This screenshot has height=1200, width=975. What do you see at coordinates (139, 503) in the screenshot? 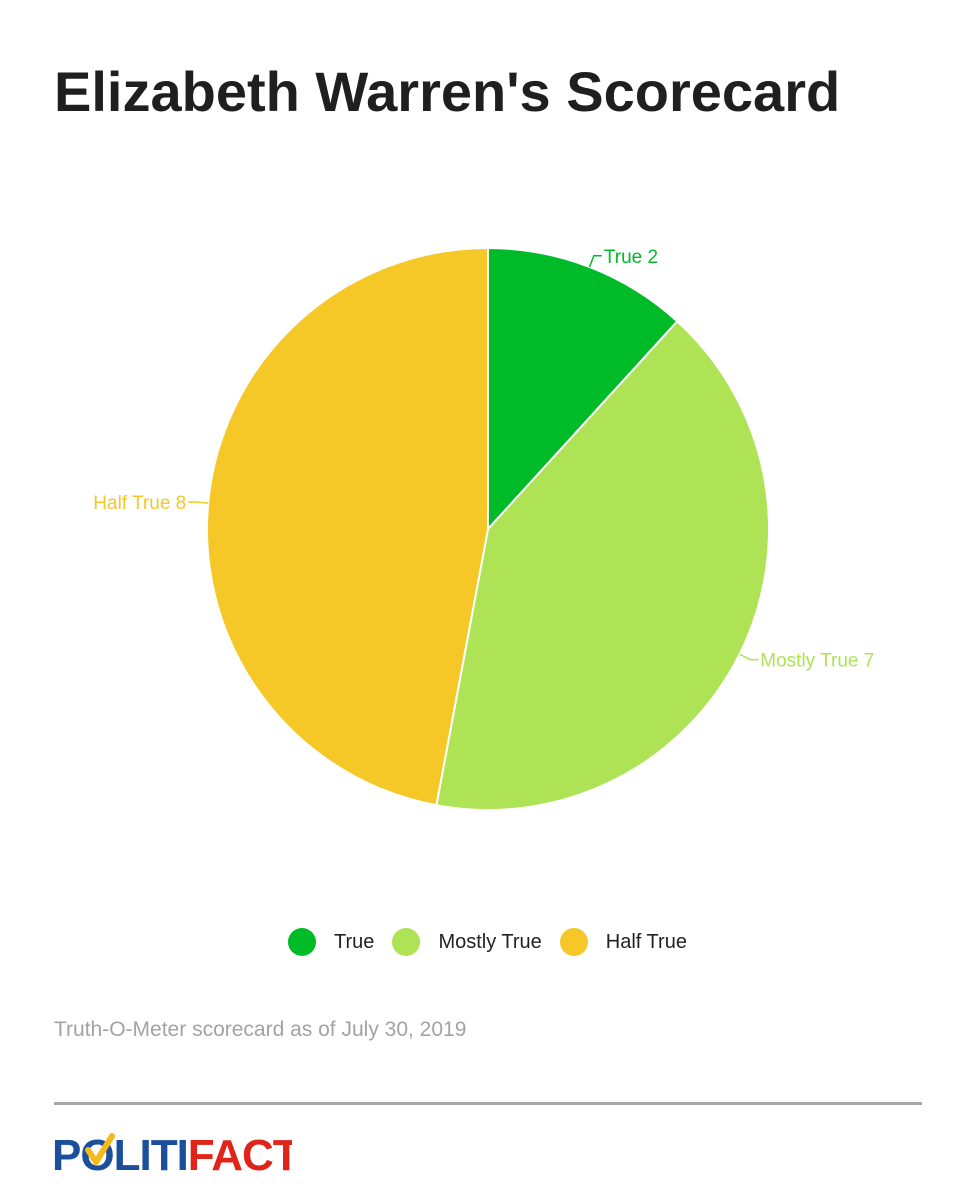
I see `slice-label-half-true: Half True 8` at bounding box center [139, 503].